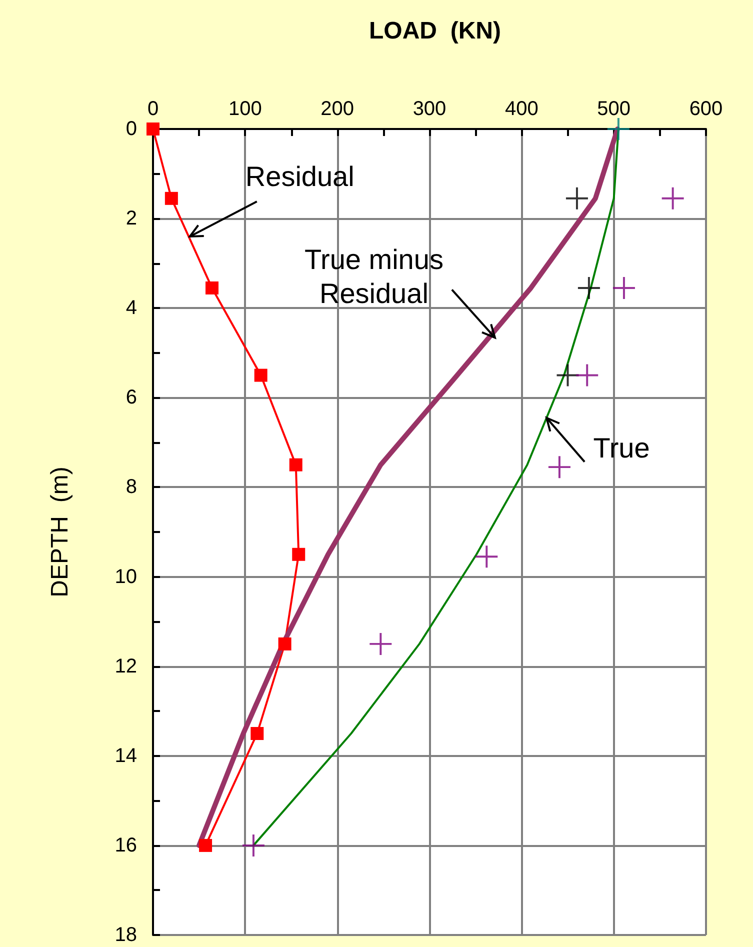 This screenshot has height=947, width=753. Describe the element at coordinates (60, 532) in the screenshot. I see `y-axis-title: DEPTH (m)` at that location.